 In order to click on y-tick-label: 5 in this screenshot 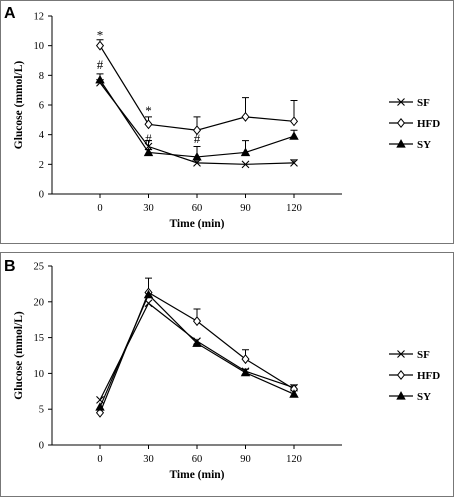, I will do `click(41, 410)`.